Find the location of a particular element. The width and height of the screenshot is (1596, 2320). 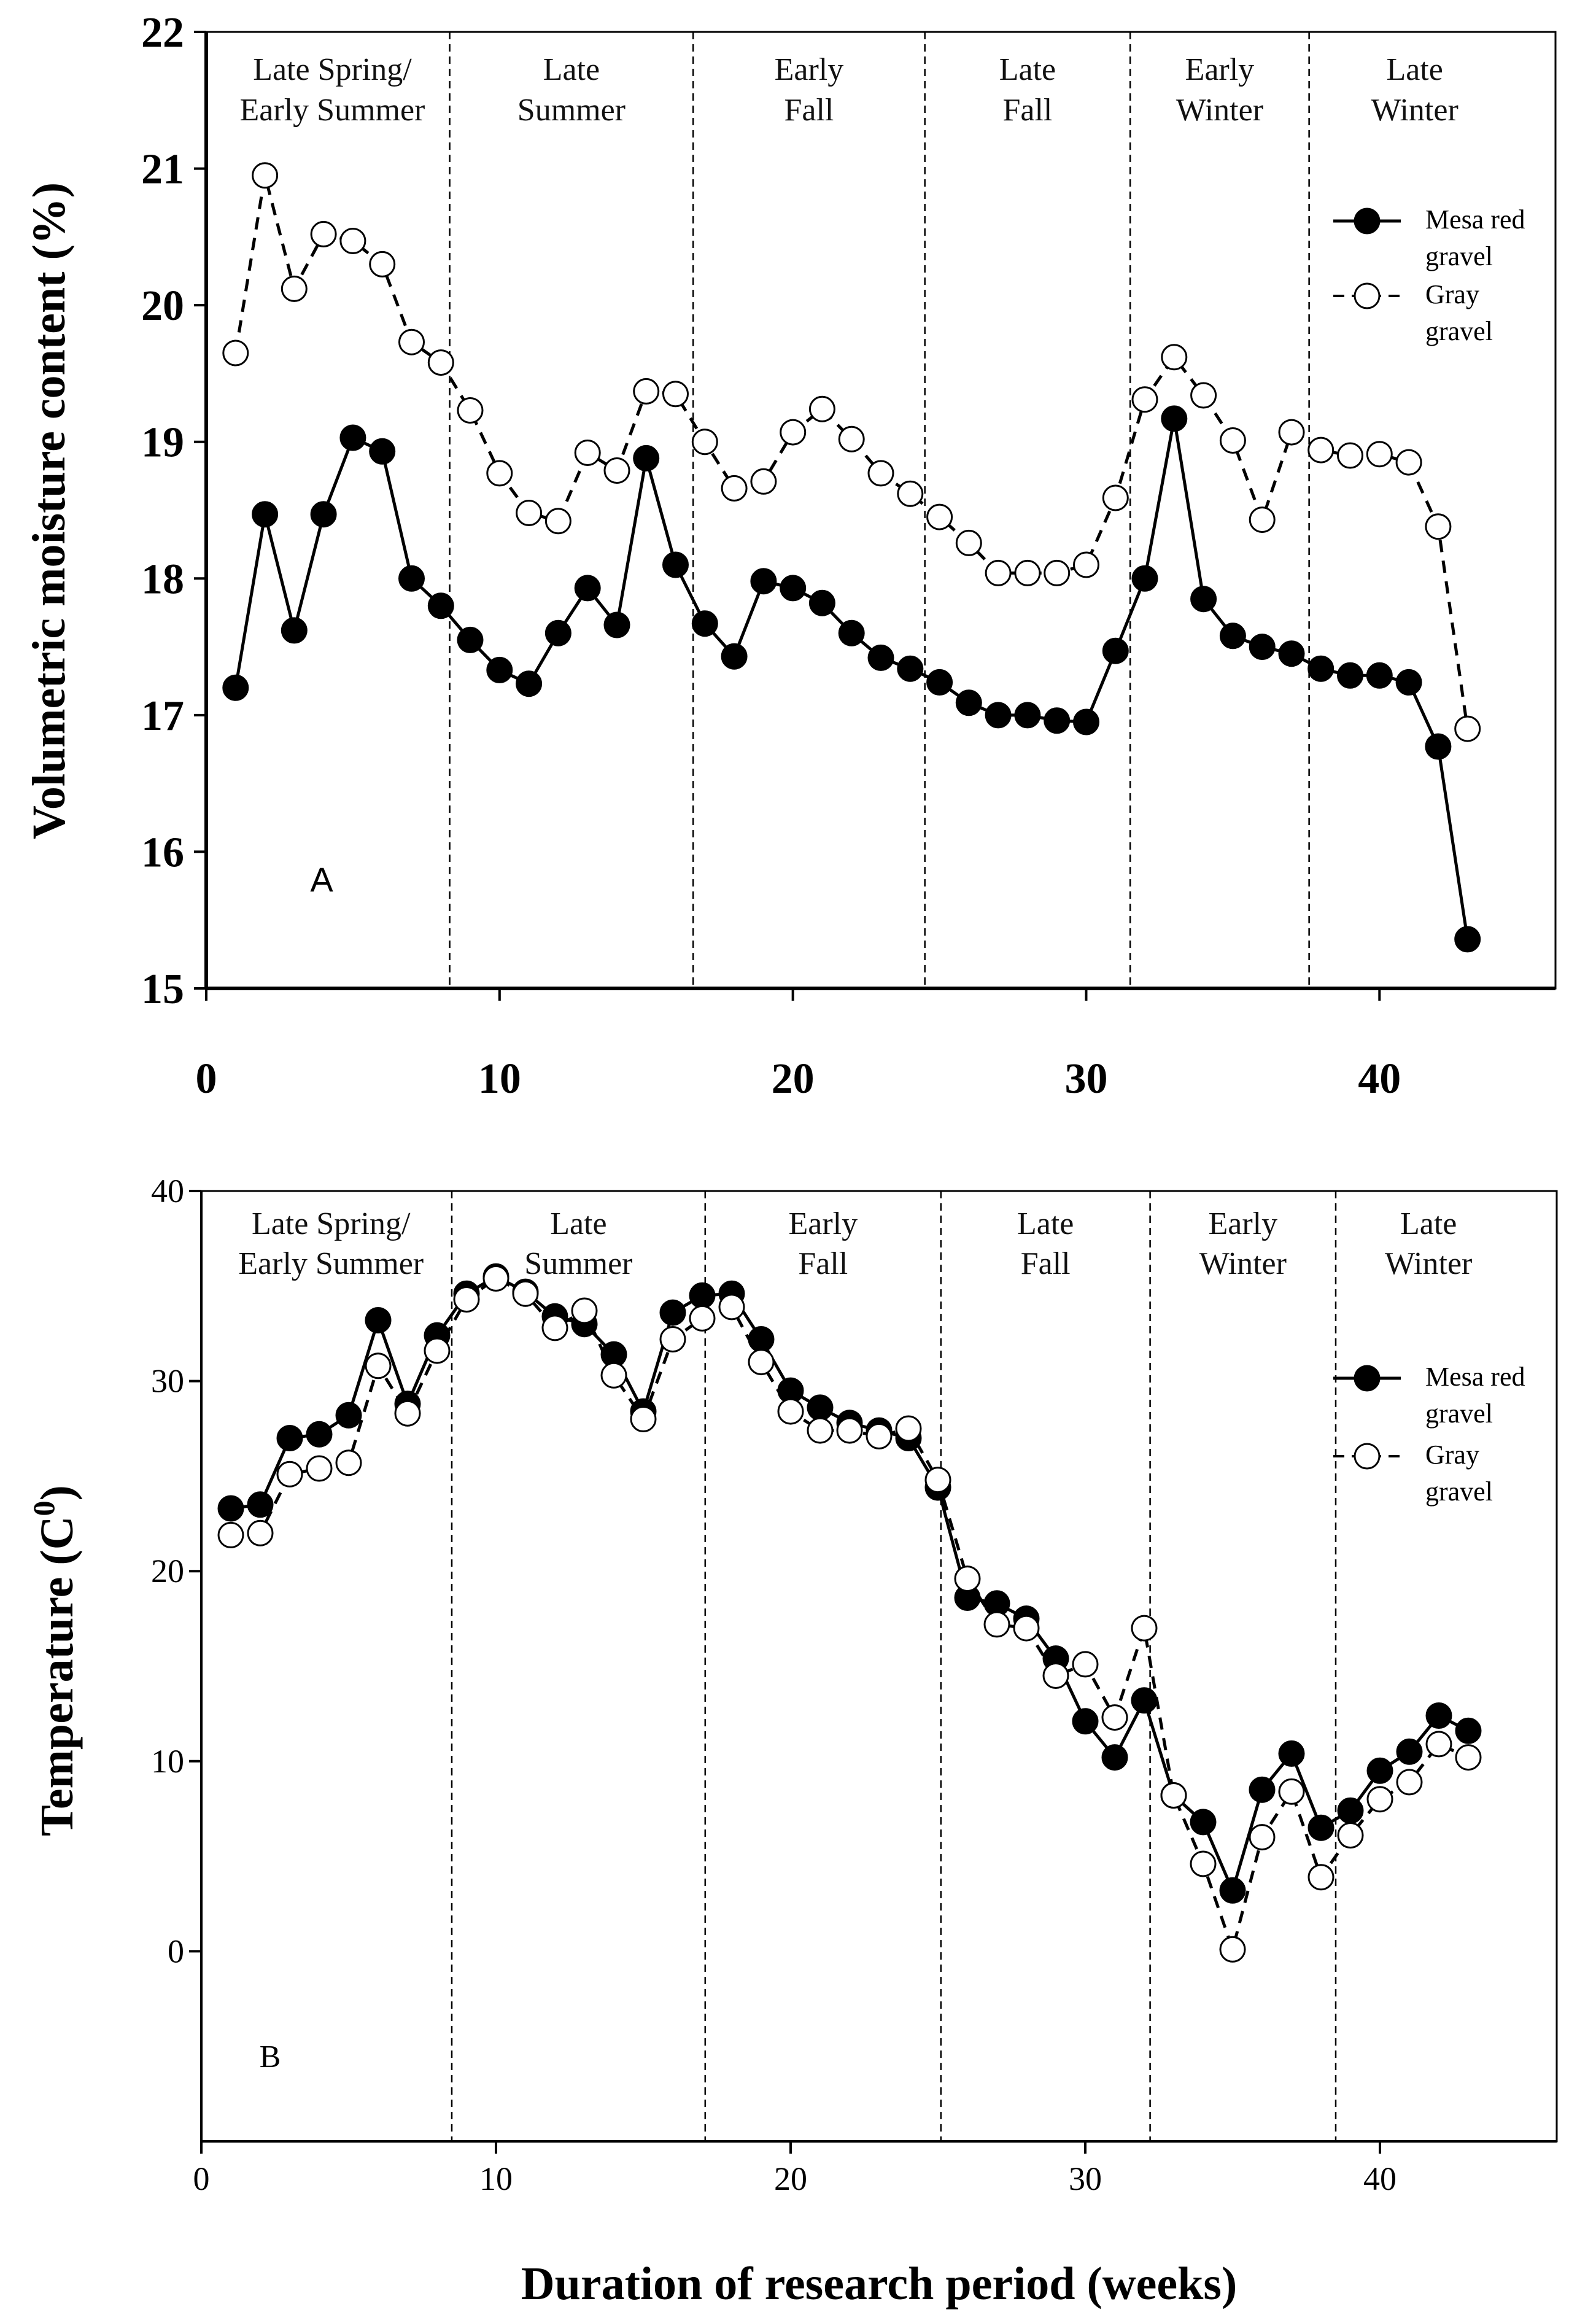

moisture-y-tick-label: 19 is located at coordinates (162, 443).